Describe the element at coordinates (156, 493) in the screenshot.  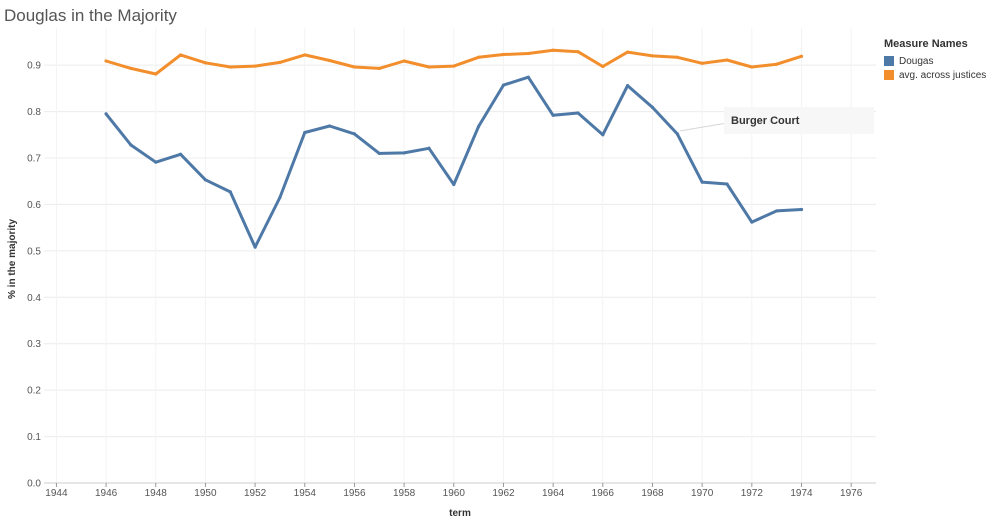
I see `x-tick-label: 1948` at that location.